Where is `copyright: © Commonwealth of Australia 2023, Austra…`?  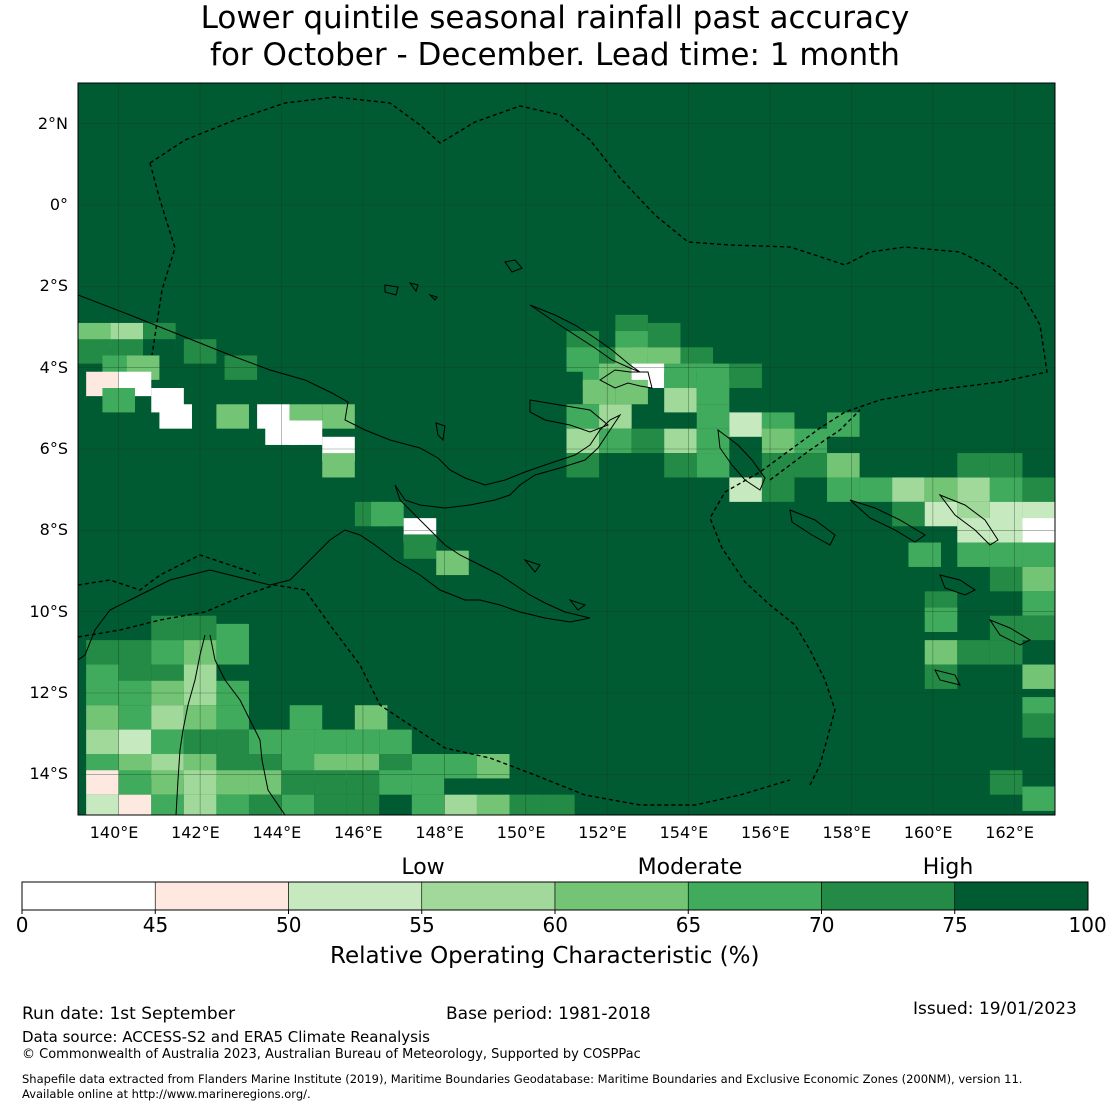 copyright: © Commonwealth of Australia 2023, Austra… is located at coordinates (331, 1054).